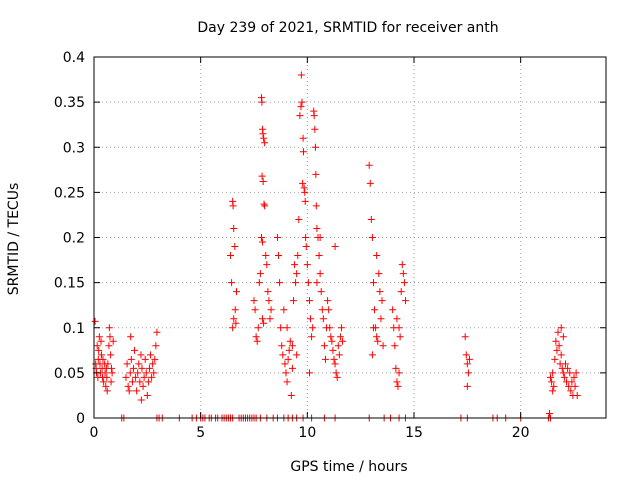 This screenshot has width=640, height=480. What do you see at coordinates (69, 284) in the screenshot?
I see `y-tick-label: 0.15` at bounding box center [69, 284].